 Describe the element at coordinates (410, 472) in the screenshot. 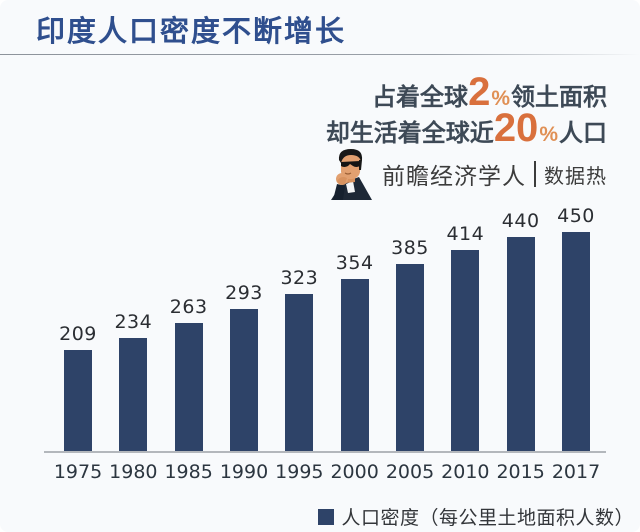

I see `x-axis-label: 2005` at that location.